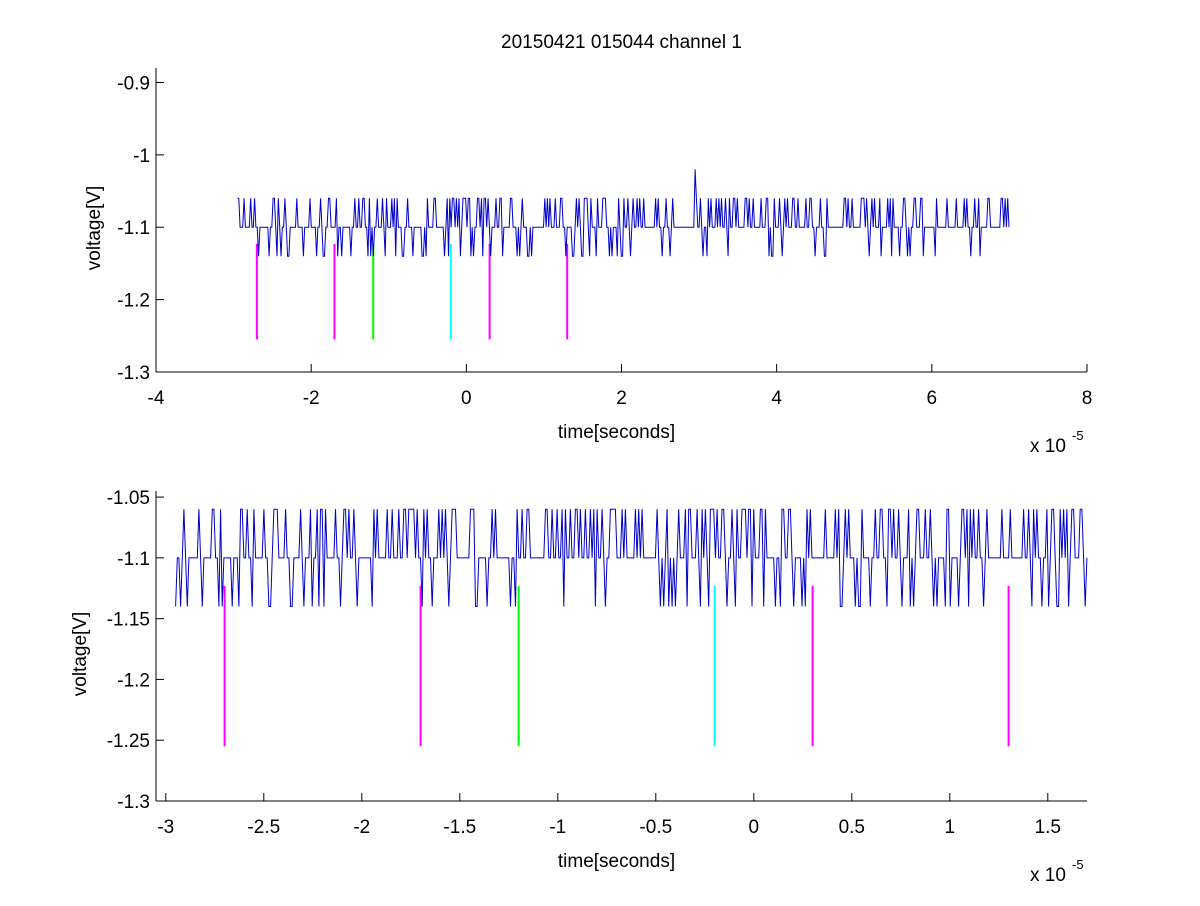  What do you see at coordinates (620, 386) in the screenshot?
I see `x-ticks: -4 -2 0 2 4 6 8` at bounding box center [620, 386].